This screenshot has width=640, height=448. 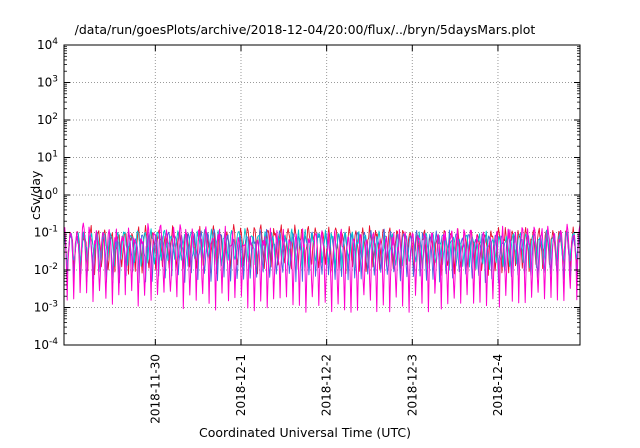 I want to click on y-tick-label: 101, so click(x=47, y=157).